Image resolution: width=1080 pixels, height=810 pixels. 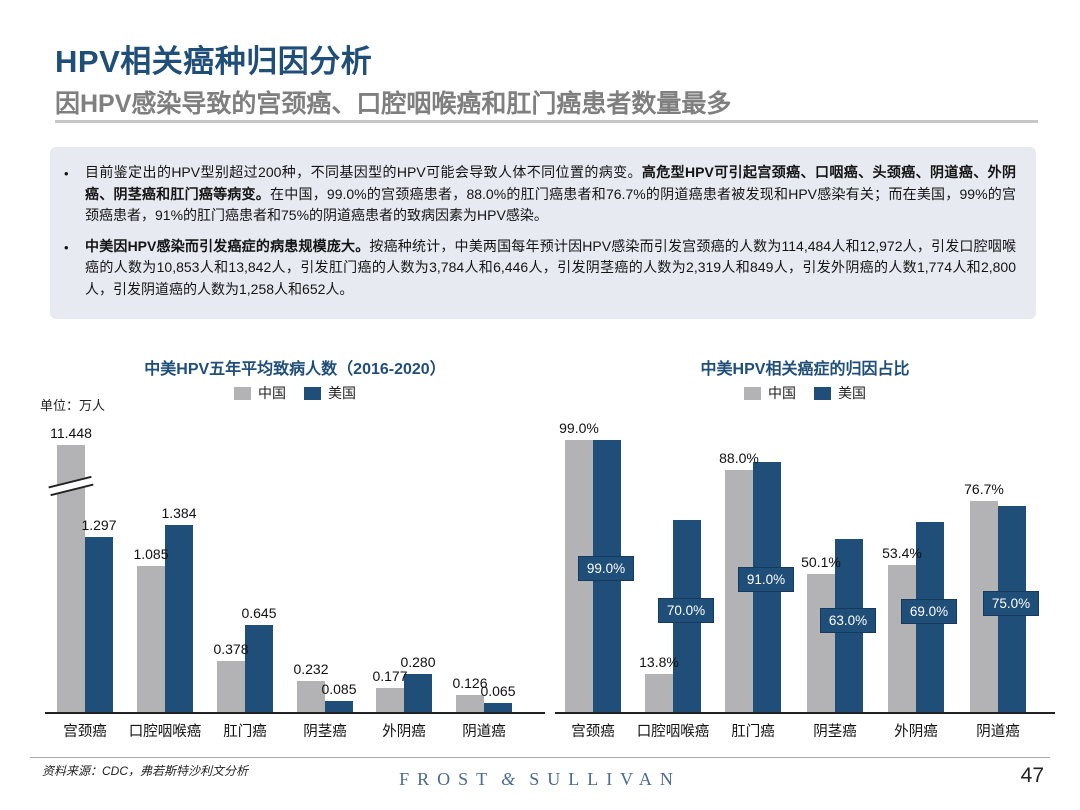 I want to click on value-label-china-anal: 0.378, so click(x=231, y=649).